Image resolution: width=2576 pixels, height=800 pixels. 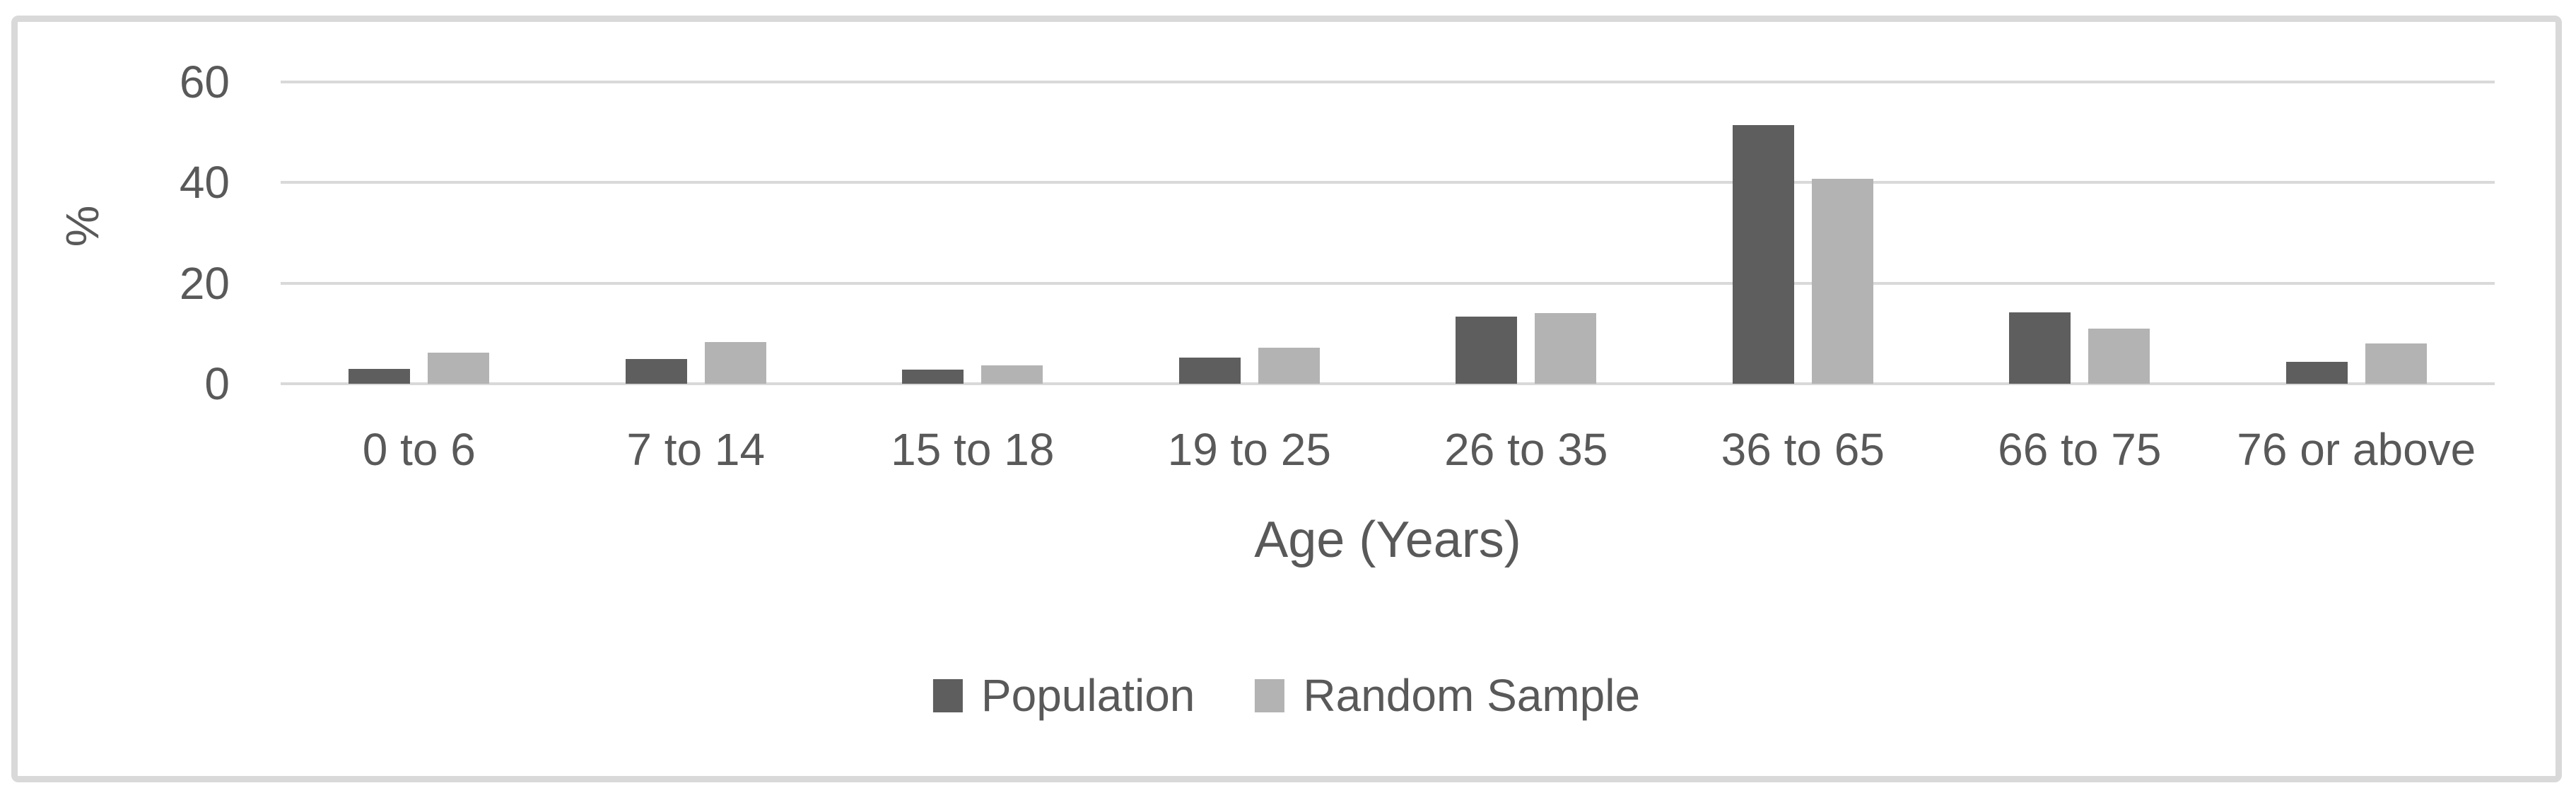 I want to click on y-tick-label: 0, so click(x=217, y=384).